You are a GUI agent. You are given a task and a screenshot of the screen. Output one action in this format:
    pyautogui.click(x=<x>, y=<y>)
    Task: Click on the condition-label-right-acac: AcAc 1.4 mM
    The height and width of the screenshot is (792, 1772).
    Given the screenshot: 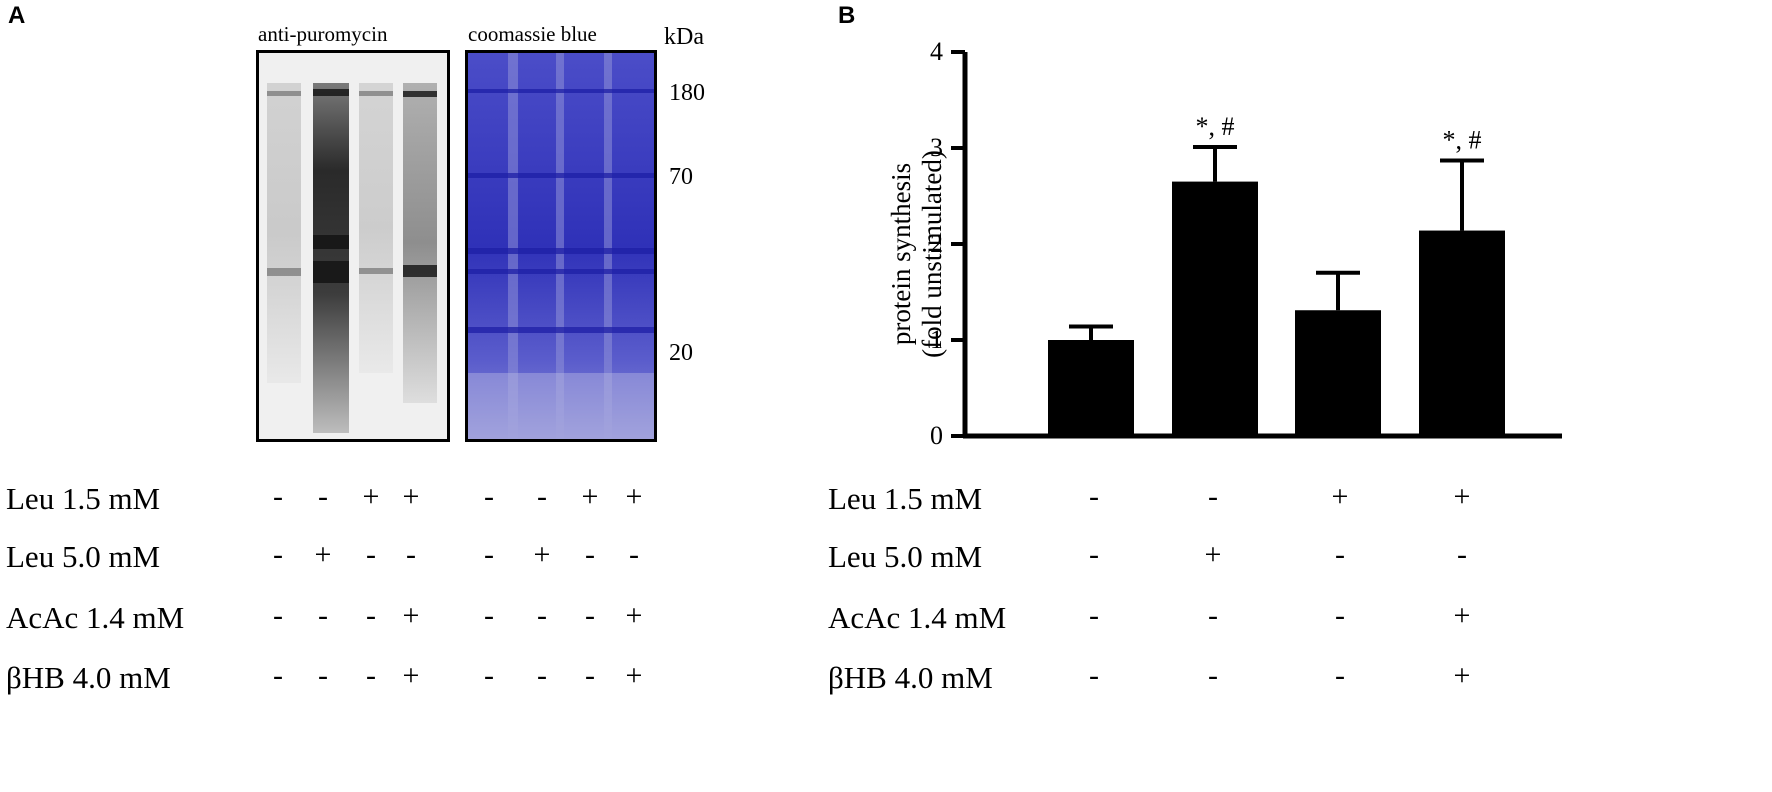 What is the action you would take?
    pyautogui.click(x=917, y=617)
    